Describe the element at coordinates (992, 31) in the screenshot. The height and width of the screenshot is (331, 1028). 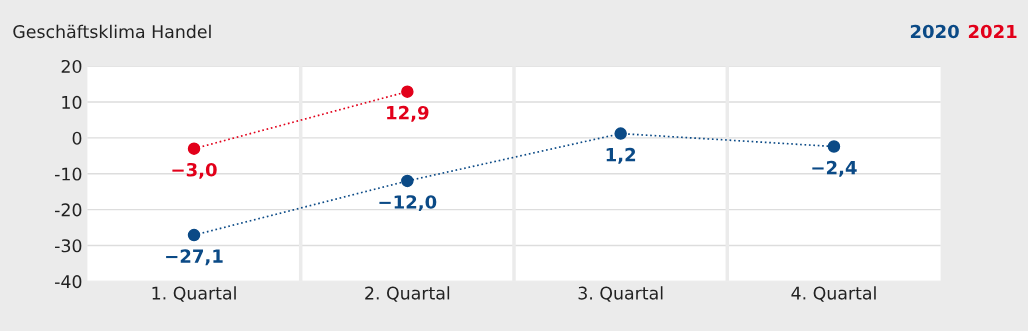
I see `text: 2021` at that location.